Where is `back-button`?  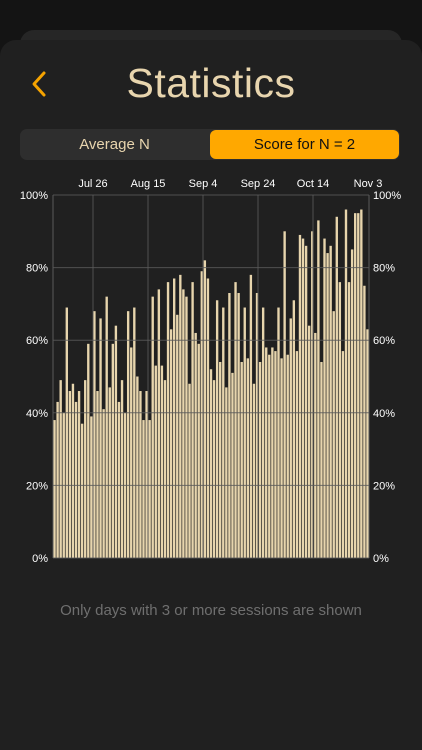 back-button is located at coordinates (39, 84).